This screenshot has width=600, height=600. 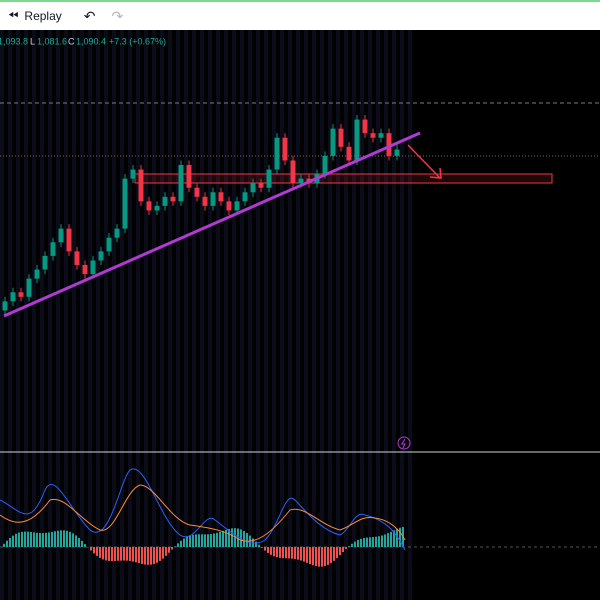 What do you see at coordinates (52, 41) in the screenshot?
I see `legend-low: 1,081.6` at bounding box center [52, 41].